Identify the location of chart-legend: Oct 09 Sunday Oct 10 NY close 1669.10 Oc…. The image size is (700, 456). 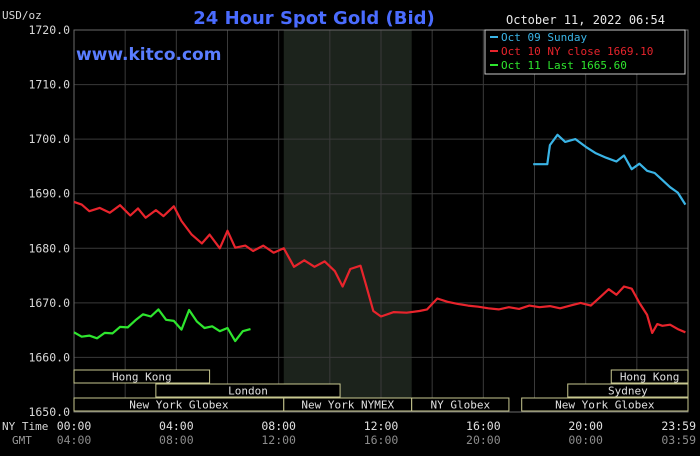
(585, 52).